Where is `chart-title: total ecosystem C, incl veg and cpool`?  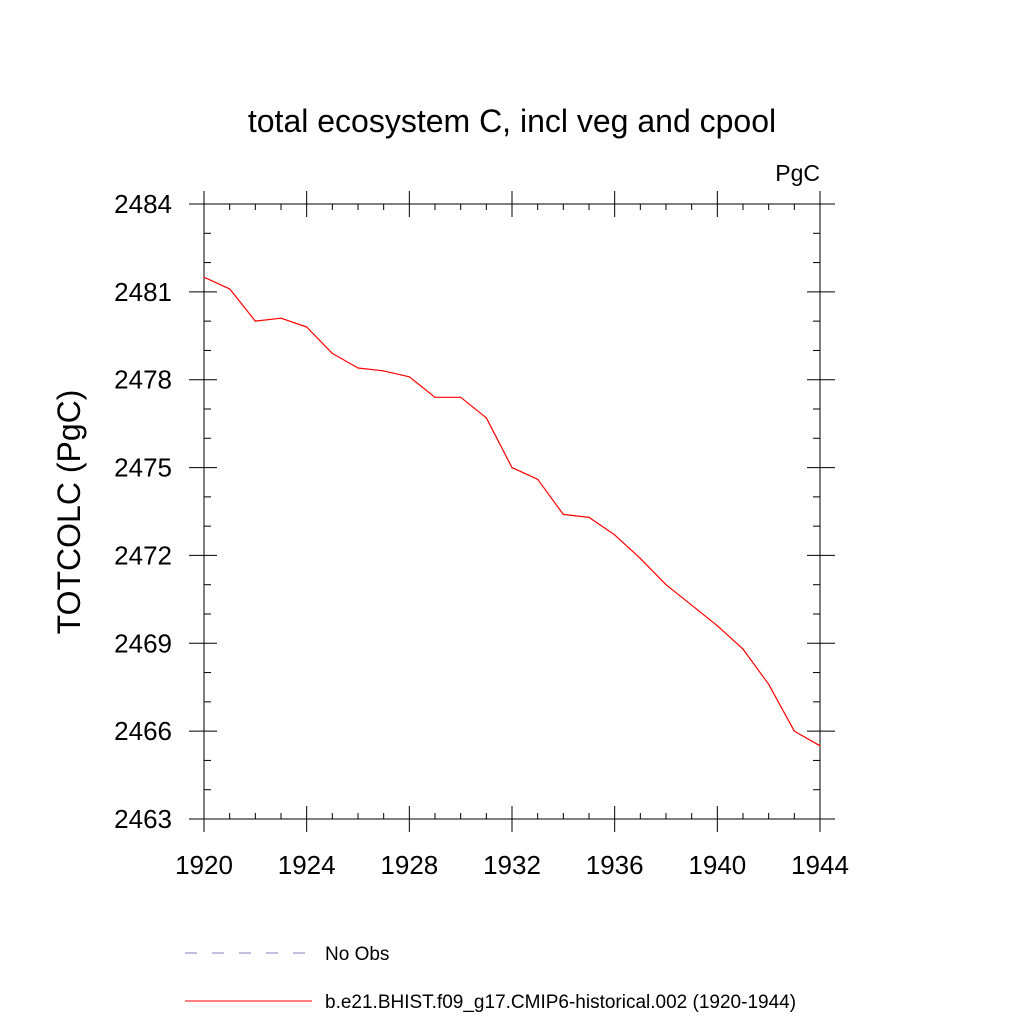 chart-title: total ecosystem C, incl veg and cpool is located at coordinates (512, 121).